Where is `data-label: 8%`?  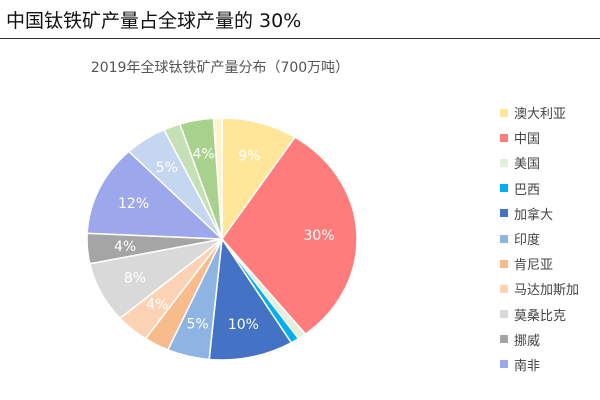 data-label: 8% is located at coordinates (135, 279).